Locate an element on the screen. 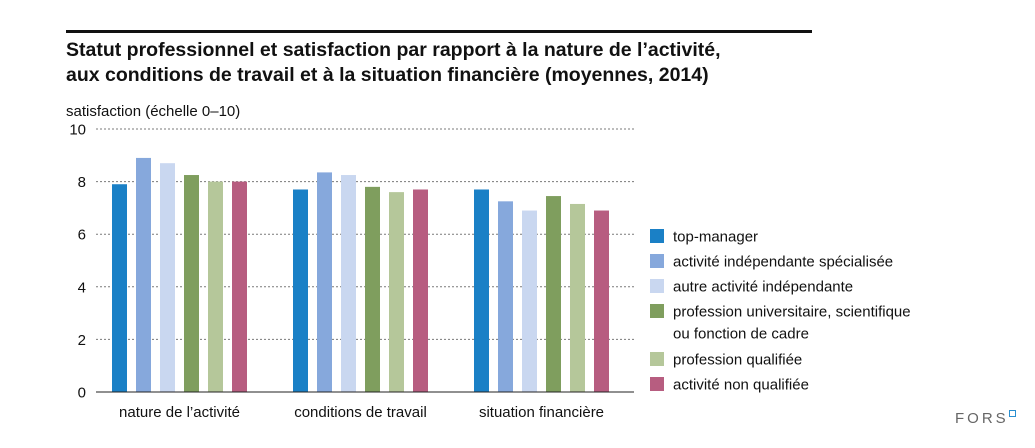 This screenshot has height=448, width=1035. y-tick-label: 6 is located at coordinates (82, 235).